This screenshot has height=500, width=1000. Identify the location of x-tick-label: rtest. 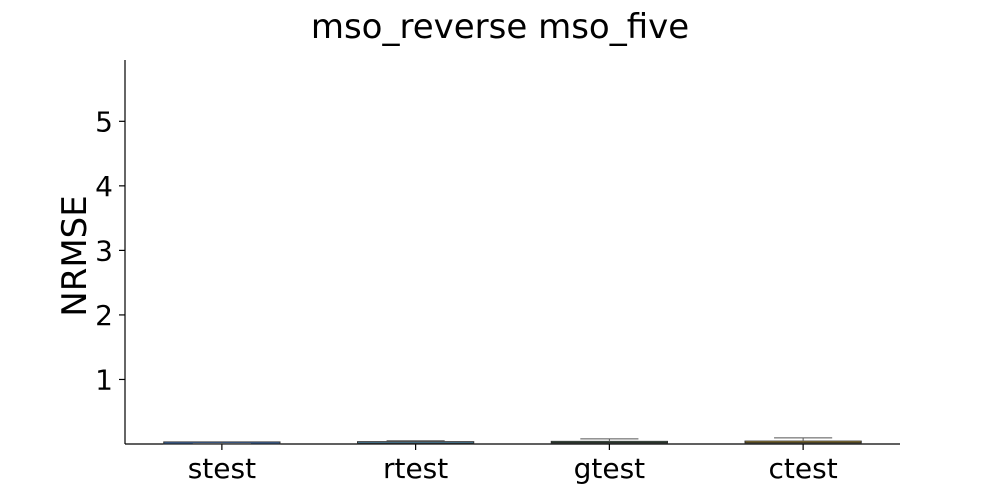
(415, 468).